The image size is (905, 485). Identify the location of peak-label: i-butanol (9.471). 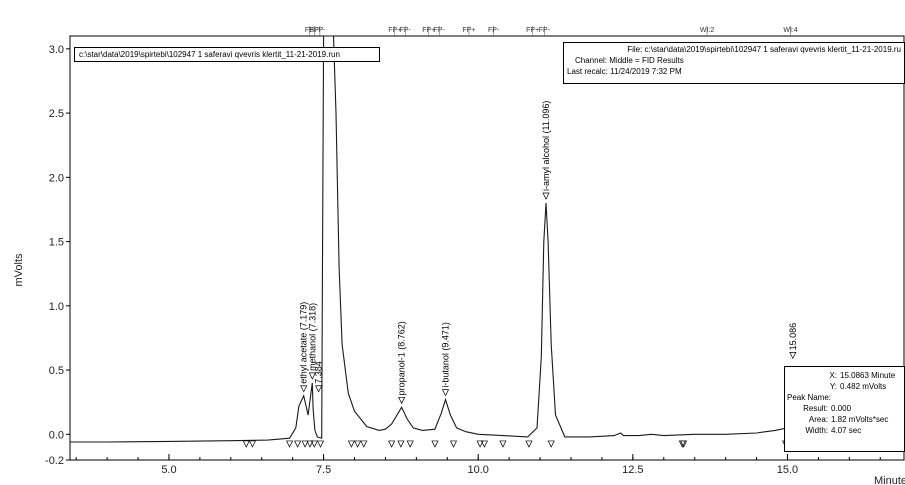
(446, 355).